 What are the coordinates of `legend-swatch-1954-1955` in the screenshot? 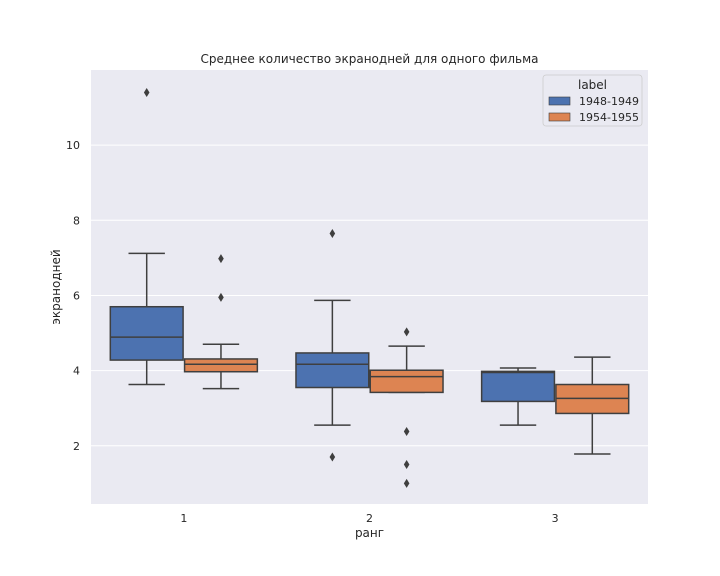 It's located at (559, 117).